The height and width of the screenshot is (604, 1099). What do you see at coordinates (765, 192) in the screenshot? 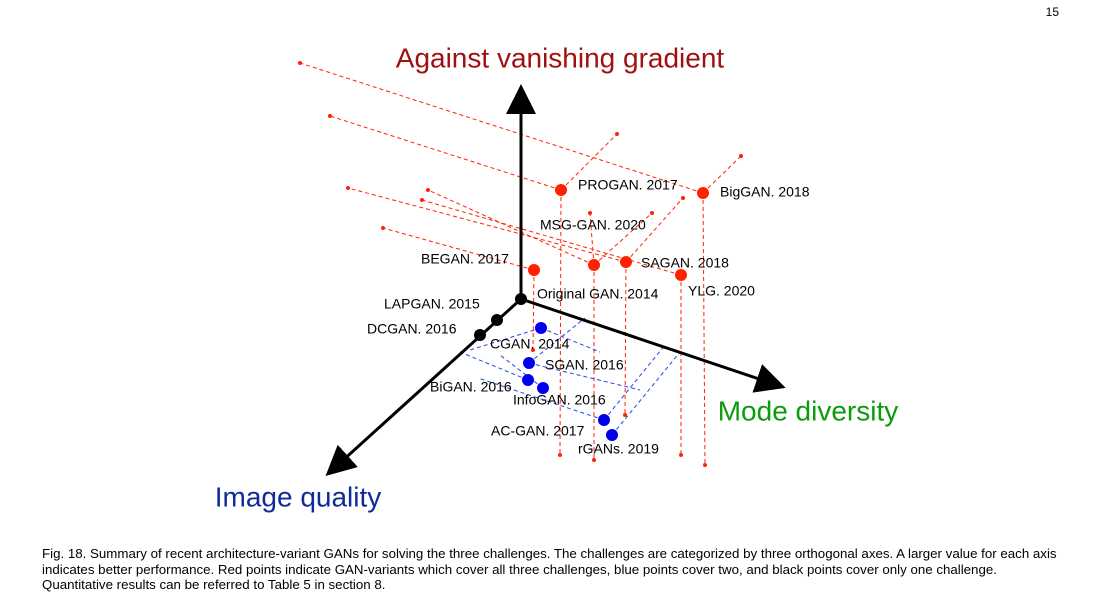
I see `point-label: BigGAN. 2018` at bounding box center [765, 192].